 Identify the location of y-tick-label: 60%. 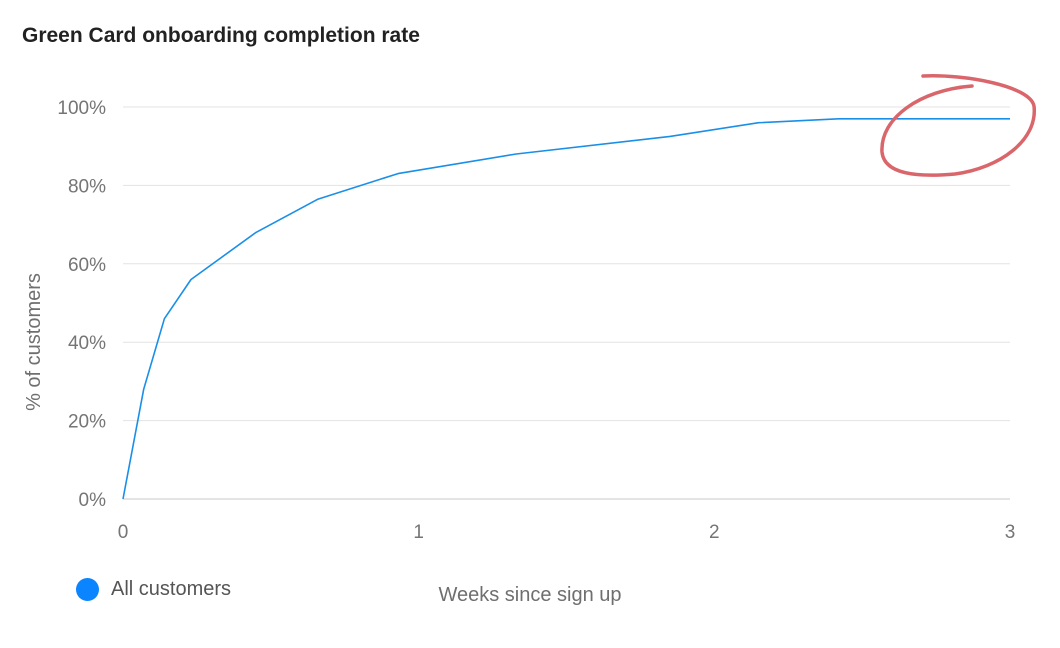
(87, 265).